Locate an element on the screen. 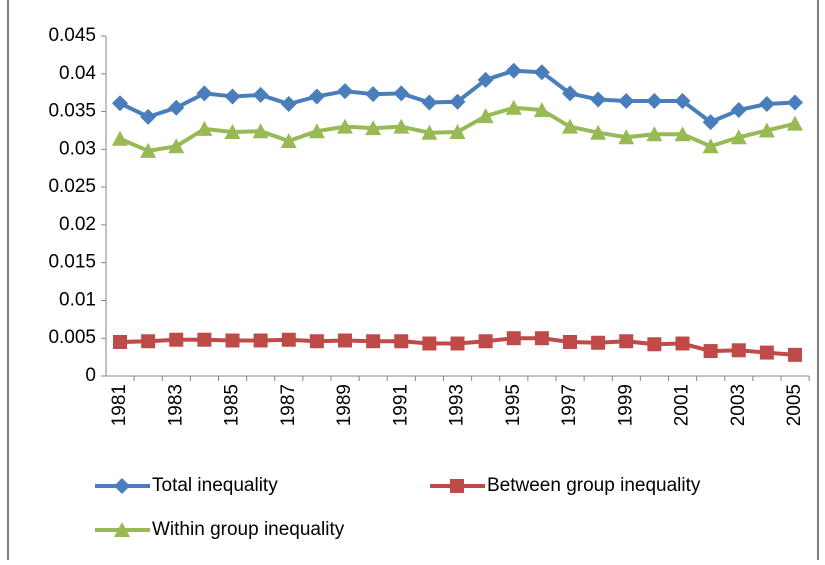  y-tick-label: 0.015 is located at coordinates (72, 262).